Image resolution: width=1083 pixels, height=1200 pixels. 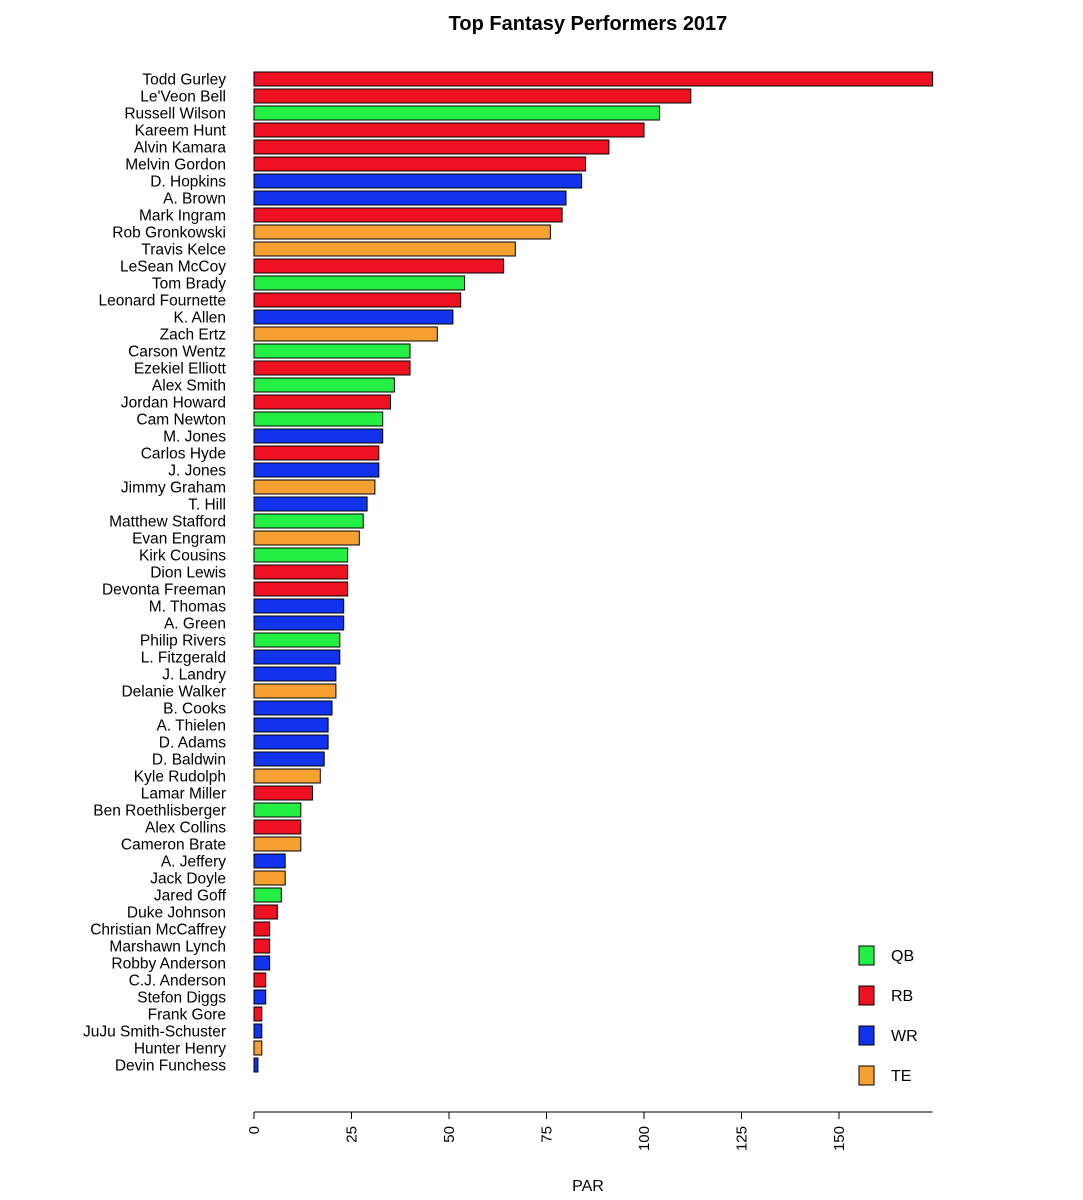 I want to click on player-label: Alex Smith, so click(x=189, y=386).